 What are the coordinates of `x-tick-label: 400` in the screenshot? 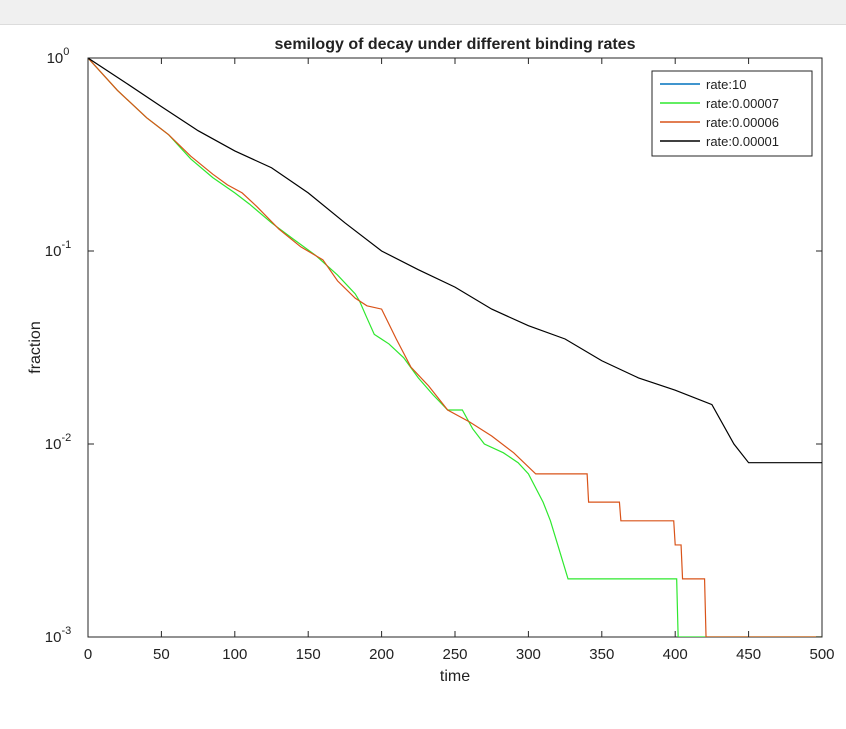 It's located at (675, 654).